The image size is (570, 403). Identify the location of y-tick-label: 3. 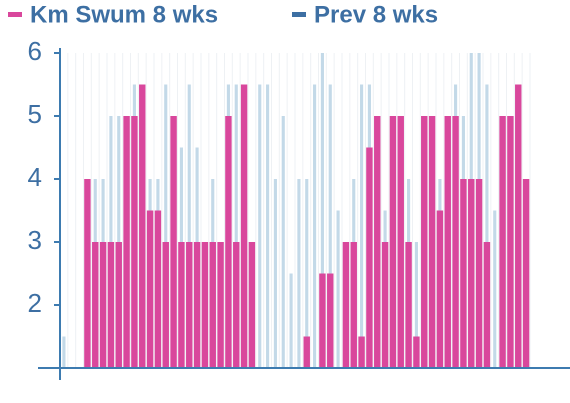
(35, 240).